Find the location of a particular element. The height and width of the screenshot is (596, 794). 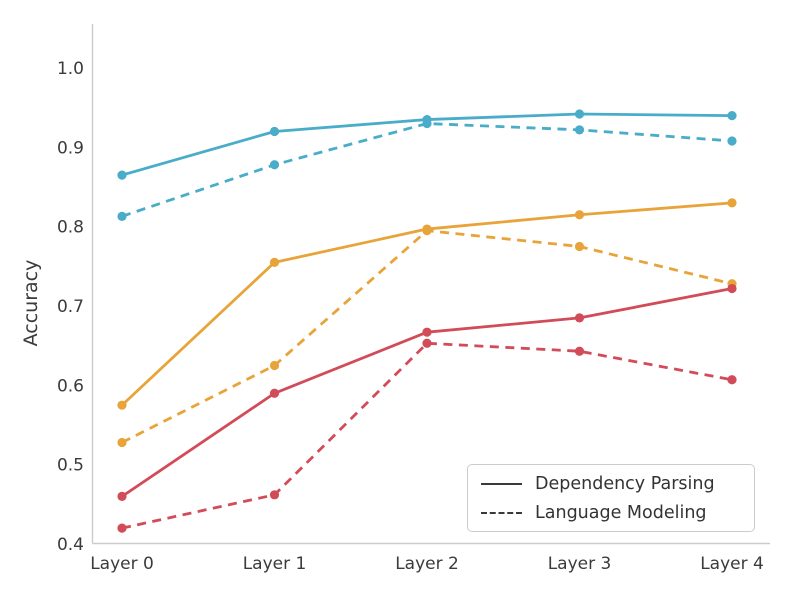

dashed-line-swatch is located at coordinates (501, 512).